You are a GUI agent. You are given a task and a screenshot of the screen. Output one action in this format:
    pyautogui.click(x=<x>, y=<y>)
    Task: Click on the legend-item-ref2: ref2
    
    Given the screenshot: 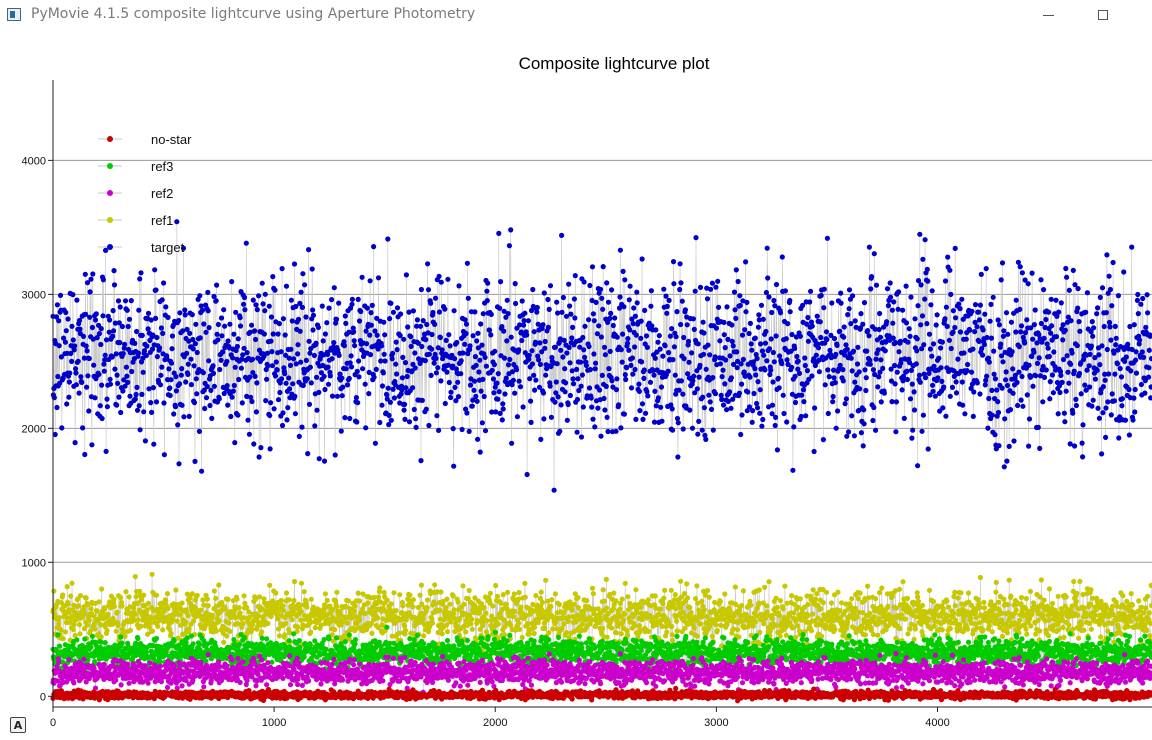 What is the action you would take?
    pyautogui.click(x=135, y=193)
    